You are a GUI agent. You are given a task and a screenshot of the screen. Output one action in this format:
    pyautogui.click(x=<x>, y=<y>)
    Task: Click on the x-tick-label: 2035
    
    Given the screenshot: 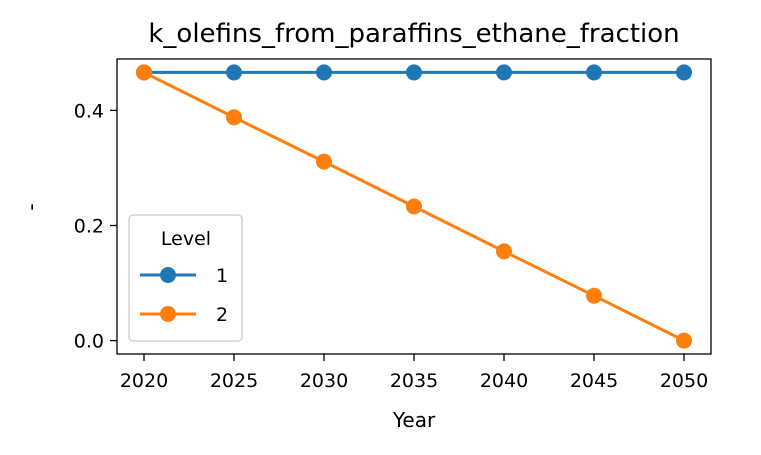 What is the action you would take?
    pyautogui.click(x=414, y=381)
    